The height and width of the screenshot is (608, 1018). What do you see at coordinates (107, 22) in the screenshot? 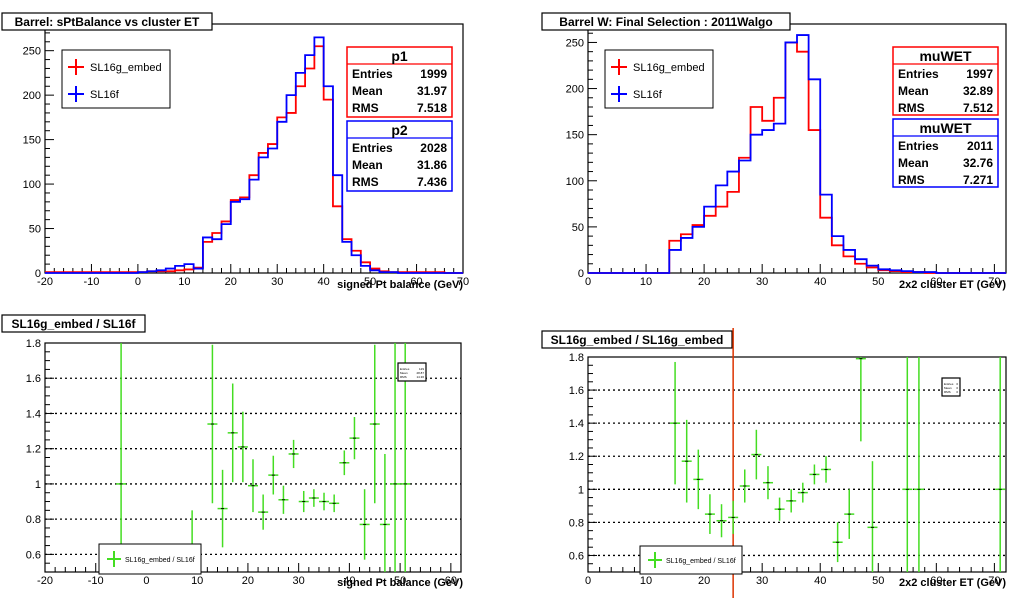
I see `chart-title: Barrel: sPtBalance vs cluster ET` at bounding box center [107, 22].